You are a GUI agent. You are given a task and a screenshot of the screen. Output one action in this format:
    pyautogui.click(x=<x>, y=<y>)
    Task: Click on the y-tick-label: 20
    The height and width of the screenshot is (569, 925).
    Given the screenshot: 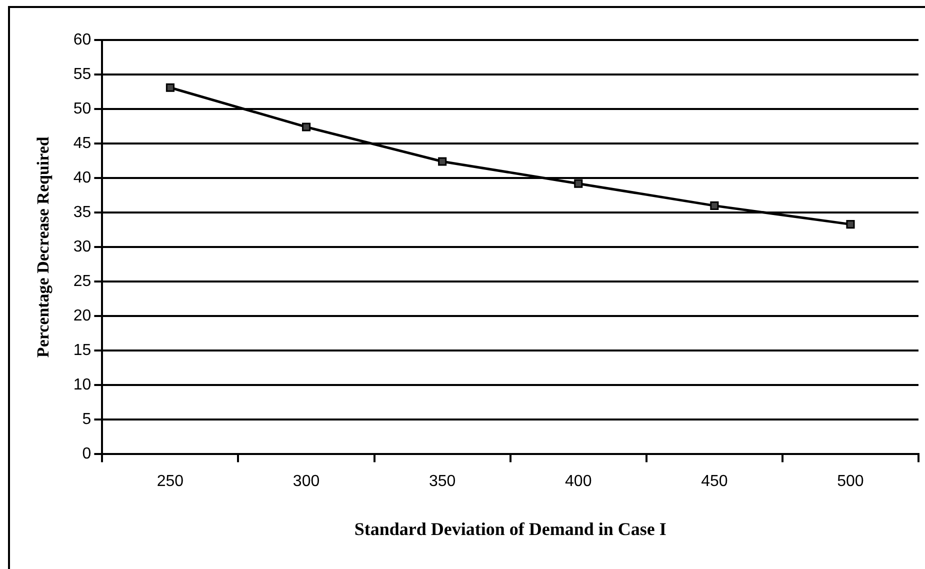 What is the action you would take?
    pyautogui.click(x=82, y=316)
    